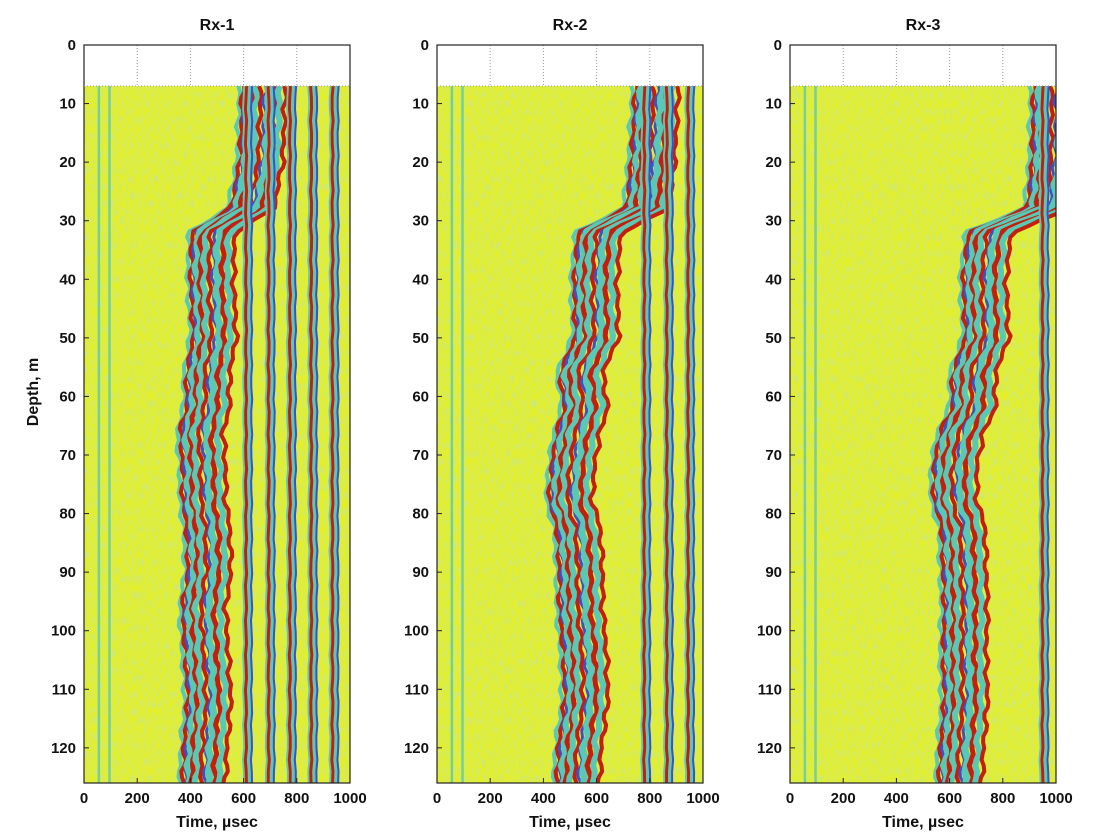 The width and height of the screenshot is (1100, 840). What do you see at coordinates (570, 822) in the screenshot?
I see `x-axis-label-rx-2: Time, µsec` at bounding box center [570, 822].